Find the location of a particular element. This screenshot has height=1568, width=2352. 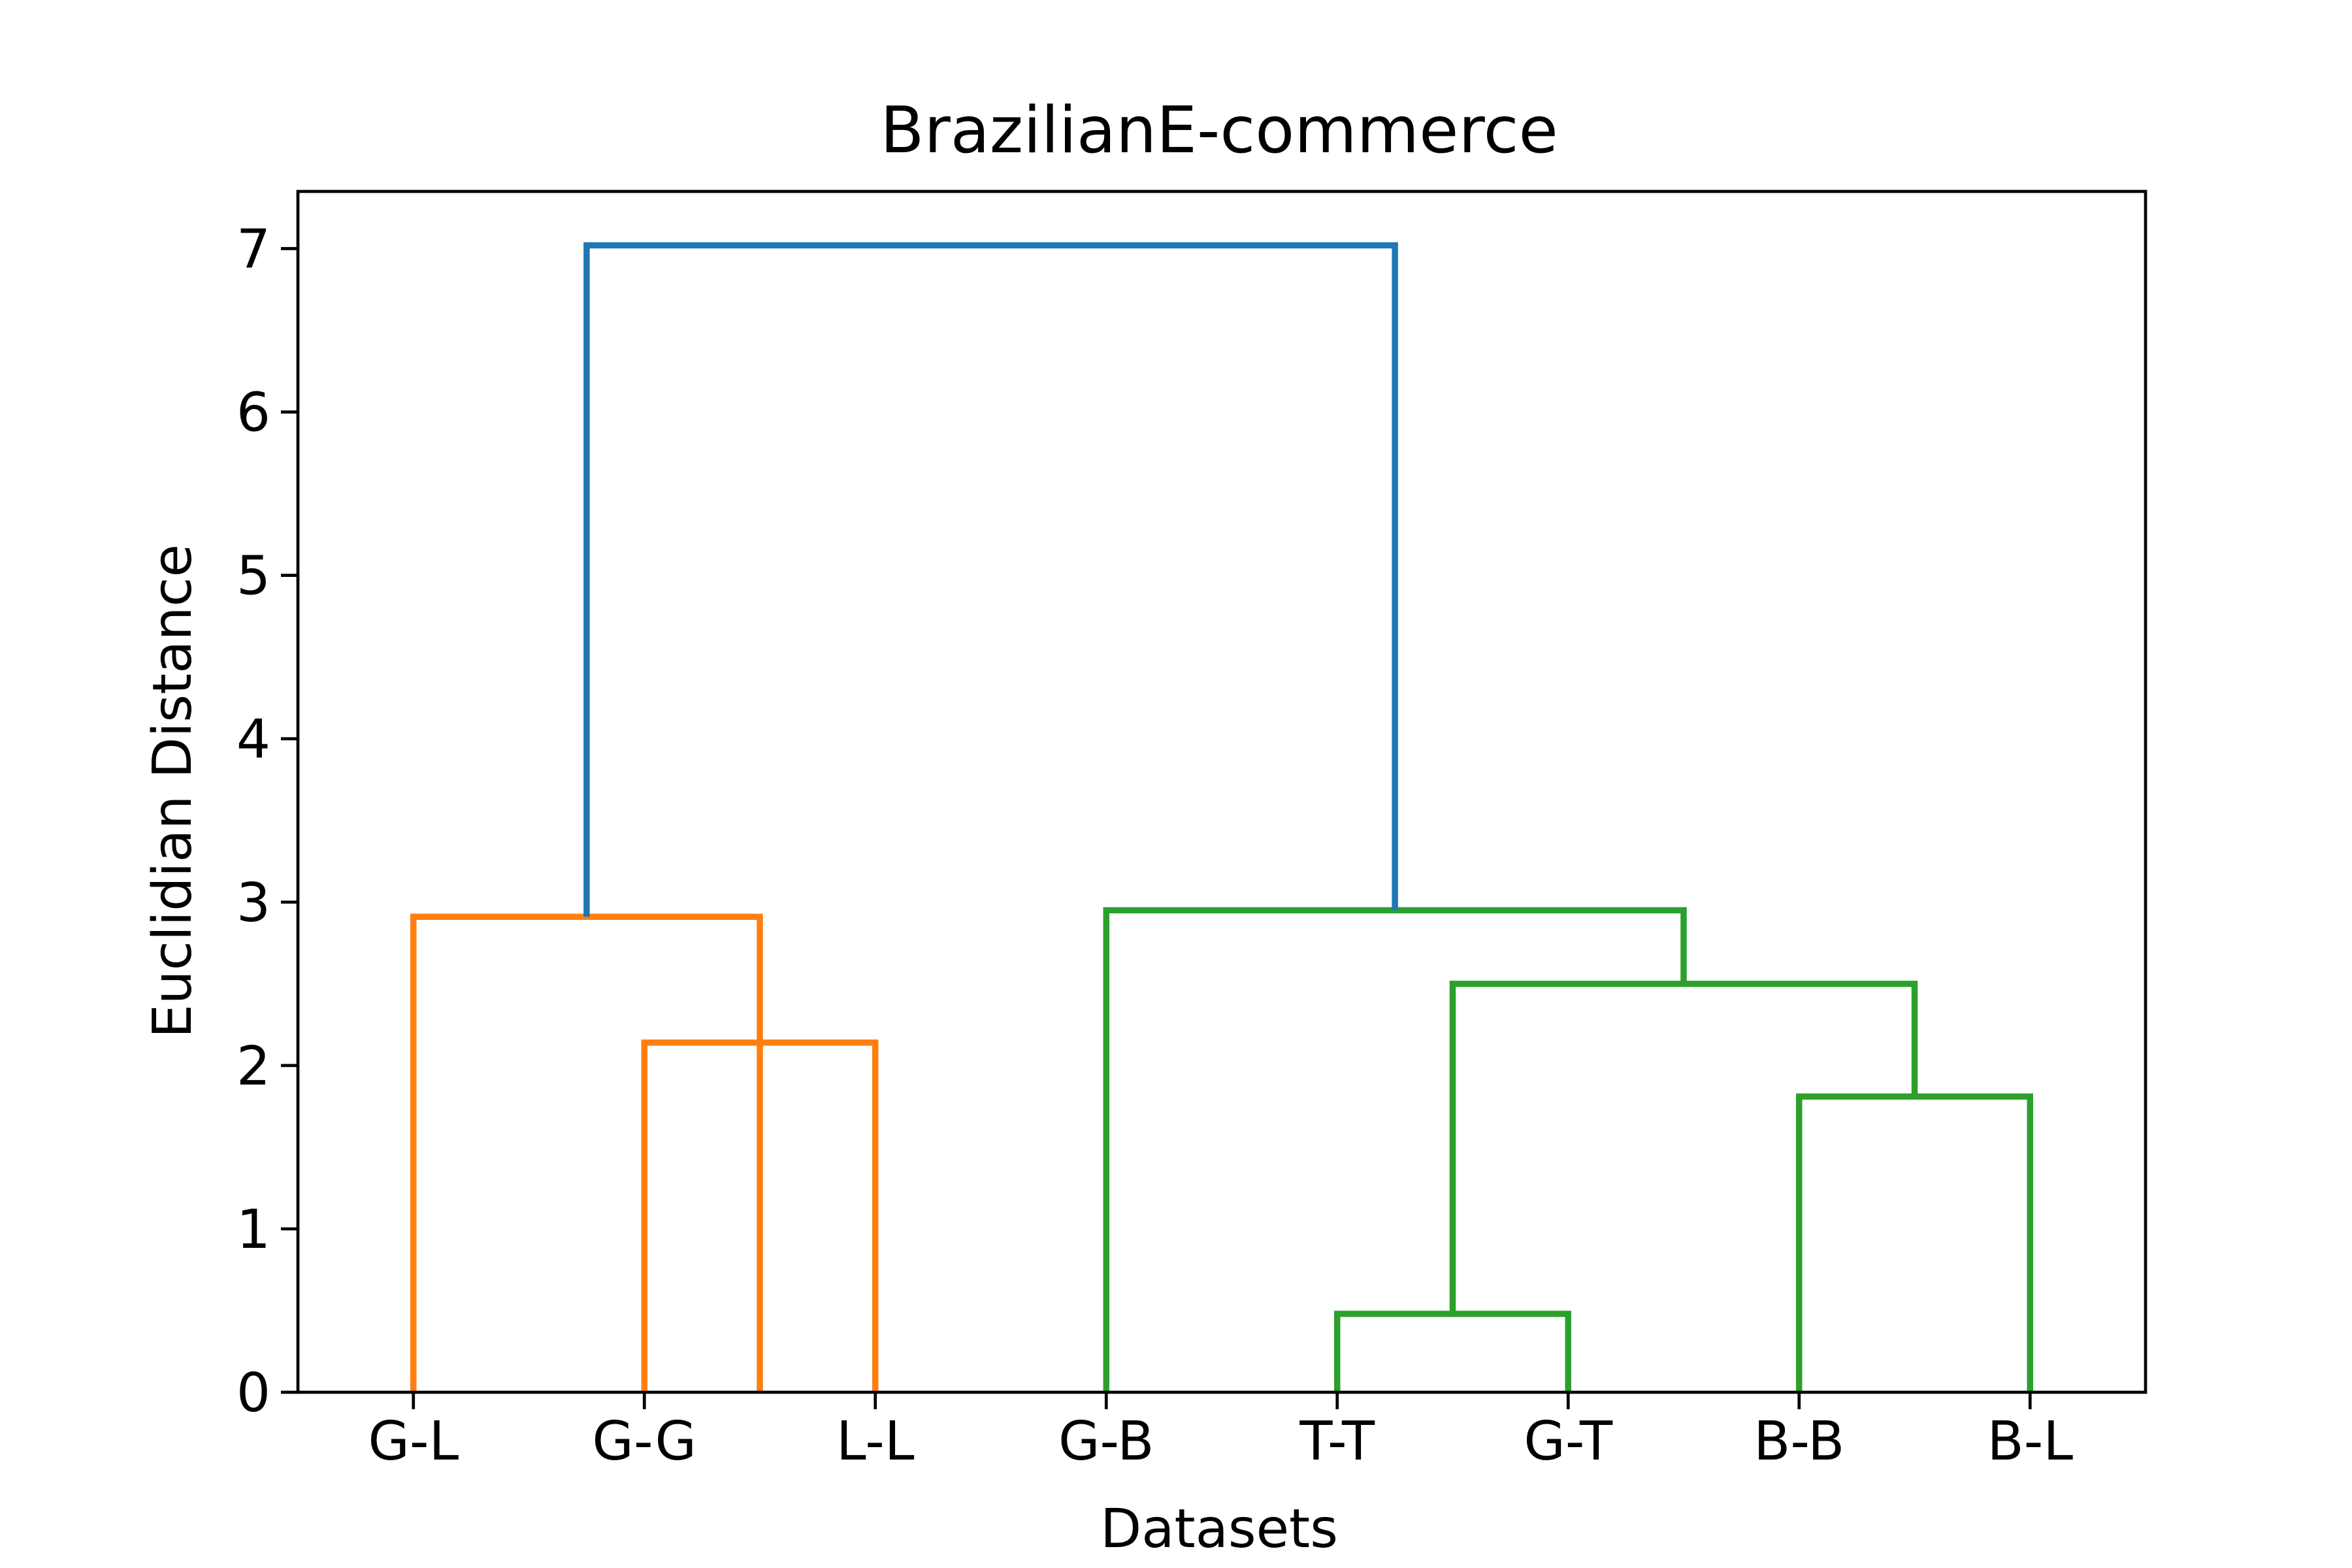

y-tick-label: 1 is located at coordinates (253, 1230).